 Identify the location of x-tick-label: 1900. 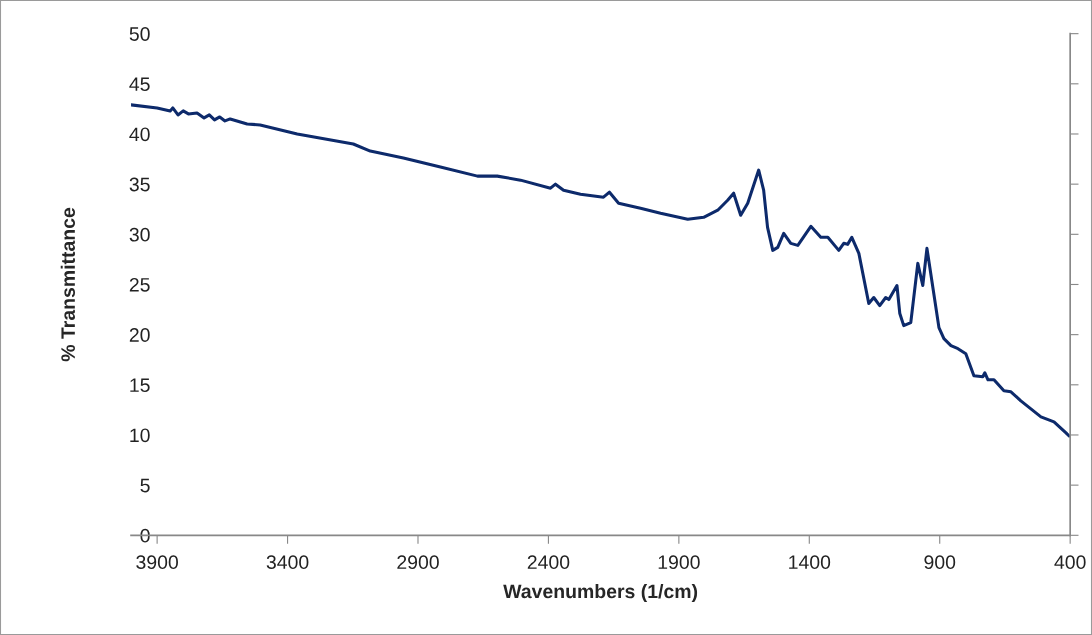
(679, 562).